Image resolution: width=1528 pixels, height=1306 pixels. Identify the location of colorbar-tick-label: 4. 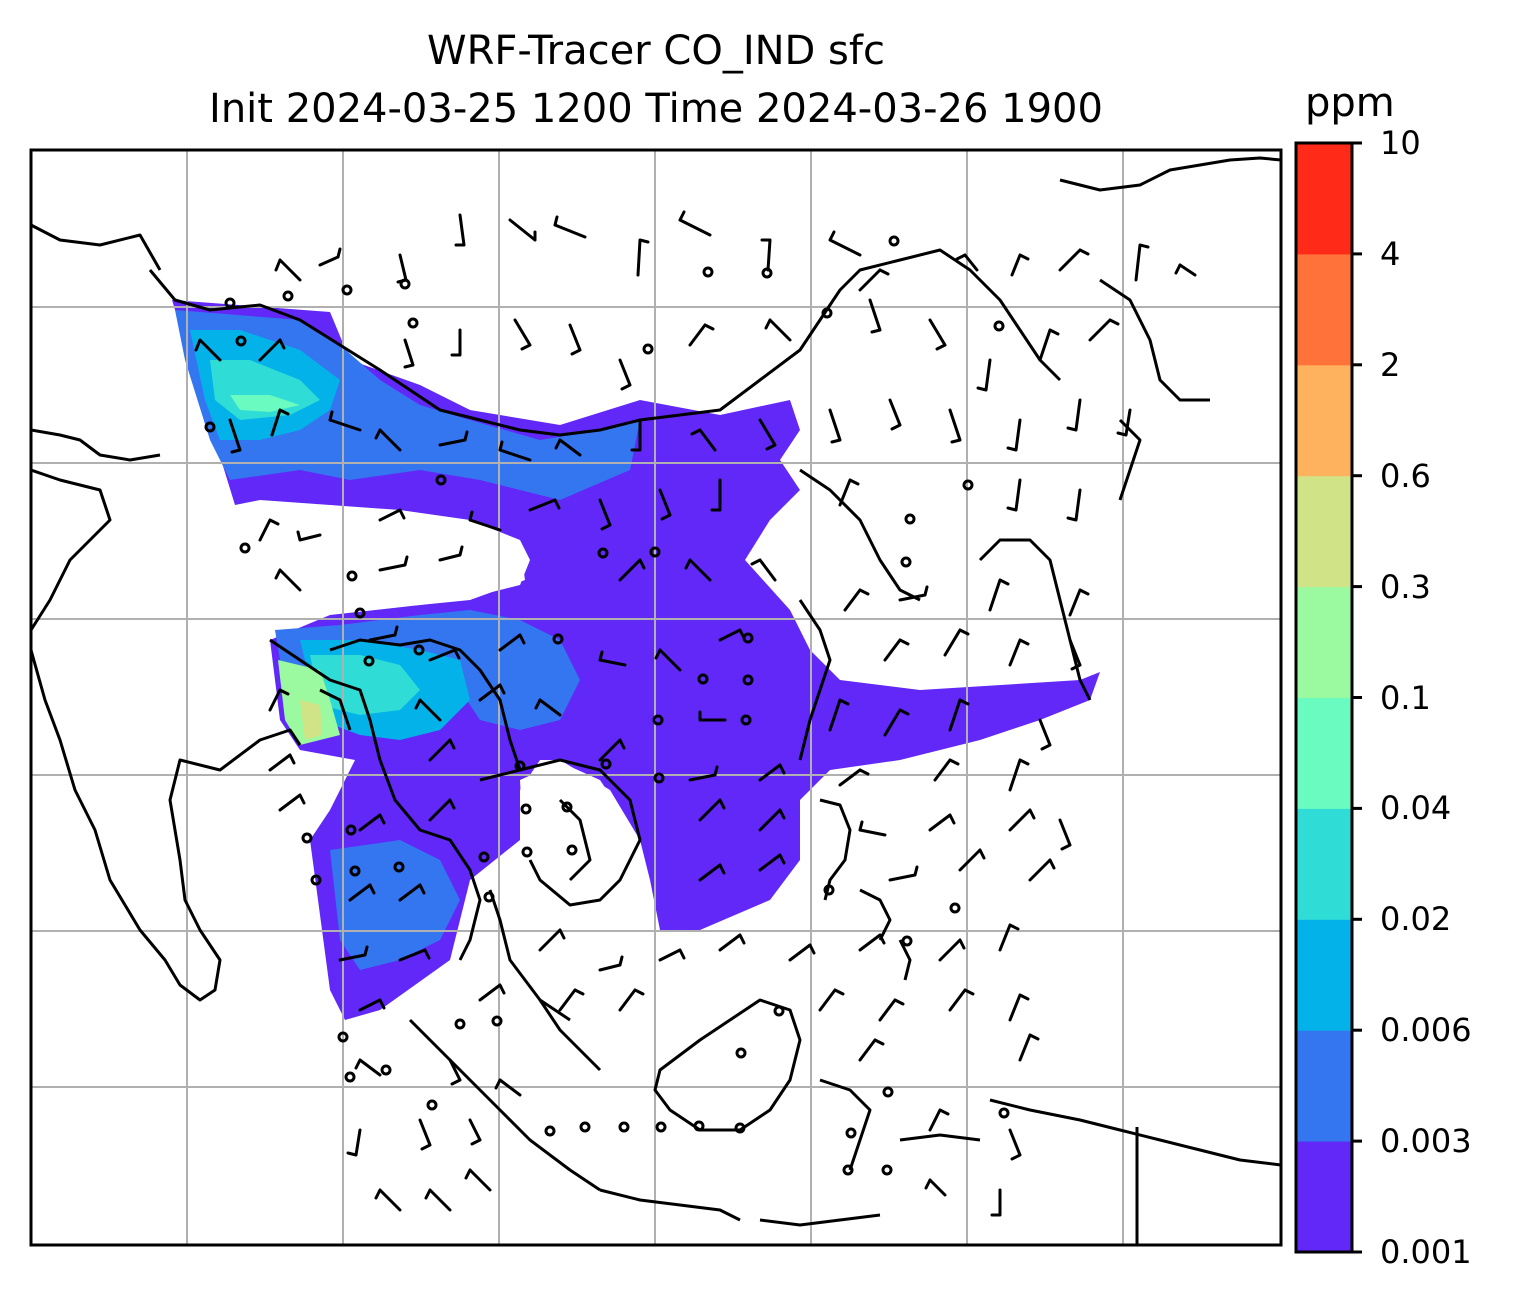
(1390, 253).